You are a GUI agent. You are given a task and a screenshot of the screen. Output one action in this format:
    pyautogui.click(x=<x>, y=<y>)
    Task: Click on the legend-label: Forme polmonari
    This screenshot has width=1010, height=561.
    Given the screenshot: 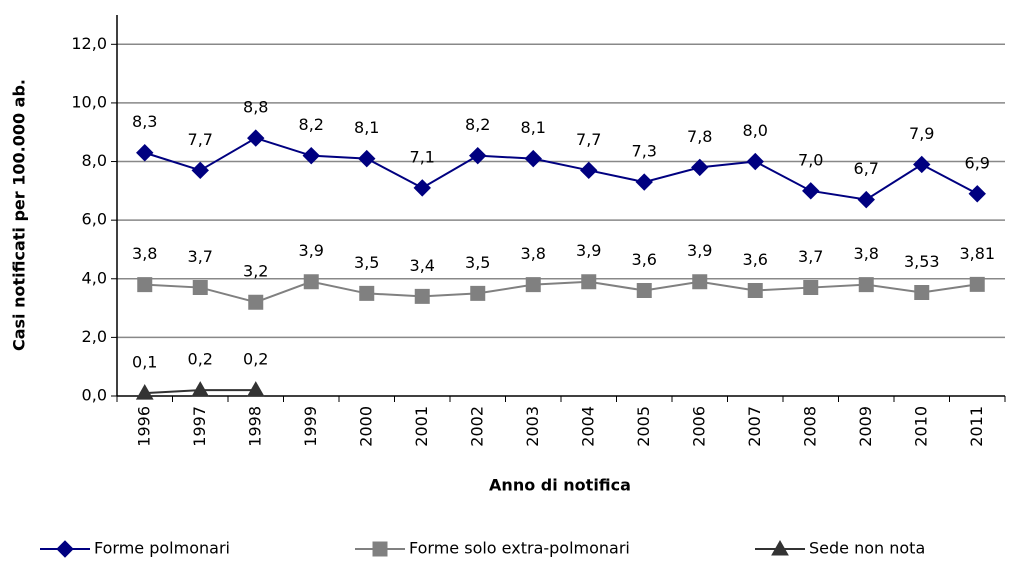 What is the action you would take?
    pyautogui.click(x=162, y=548)
    